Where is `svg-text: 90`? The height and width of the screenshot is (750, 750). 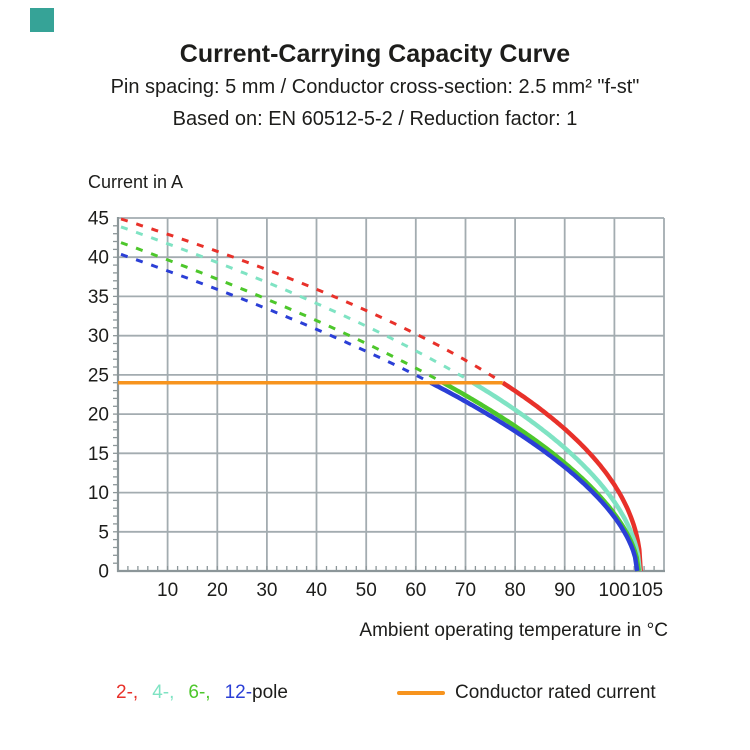 svg-text: 90 is located at coordinates (564, 590).